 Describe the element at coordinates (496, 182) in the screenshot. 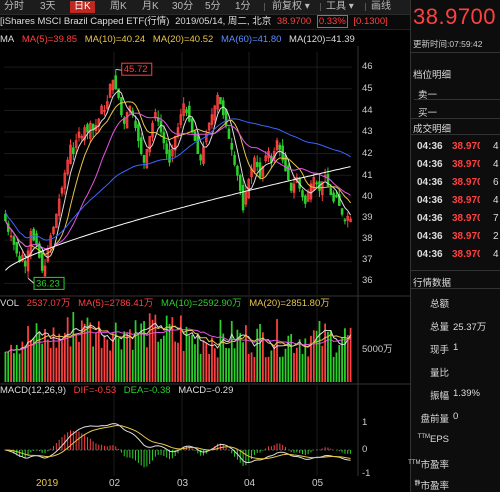

I see `trade-volume: 6` at that location.